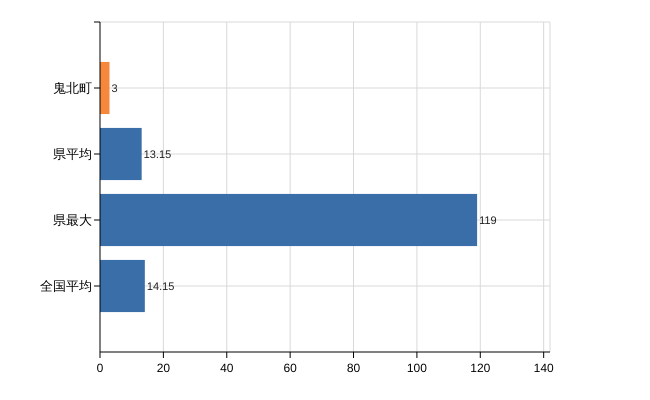 This screenshot has height=400, width=650. What do you see at coordinates (480, 368) in the screenshot?
I see `x-tick-label: 120` at bounding box center [480, 368].